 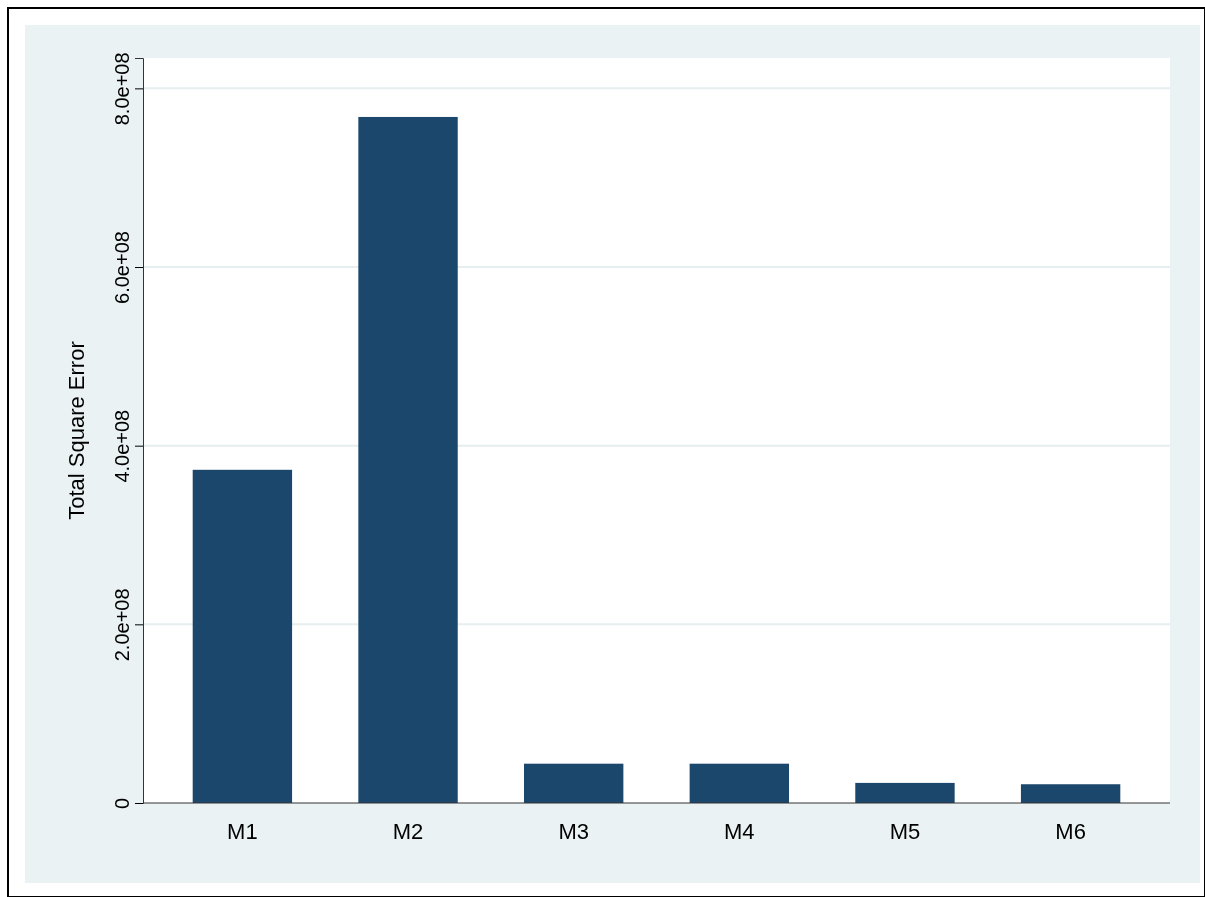 I want to click on x-tick-label: M3, so click(x=573, y=831).